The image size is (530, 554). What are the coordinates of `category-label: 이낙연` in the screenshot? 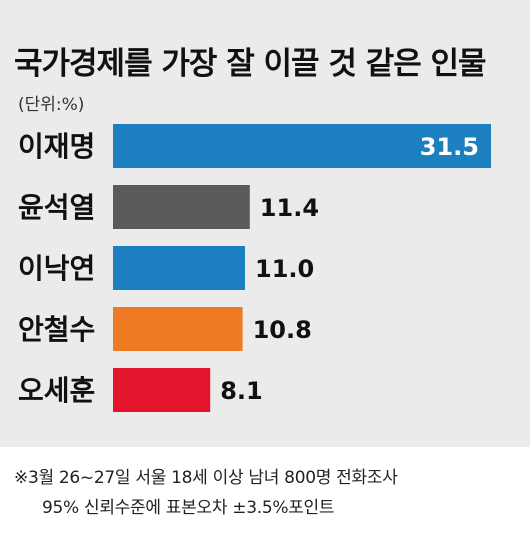 It's located at (56, 268).